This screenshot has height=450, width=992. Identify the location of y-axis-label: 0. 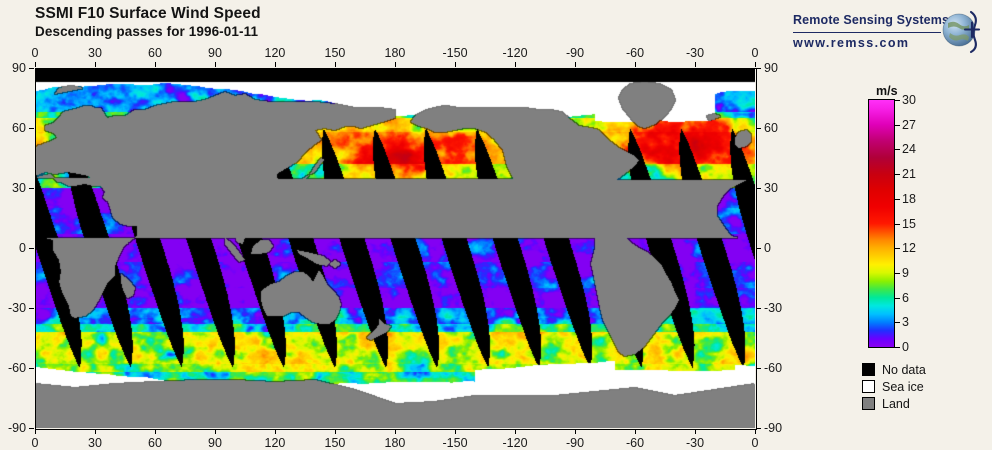
(22, 248).